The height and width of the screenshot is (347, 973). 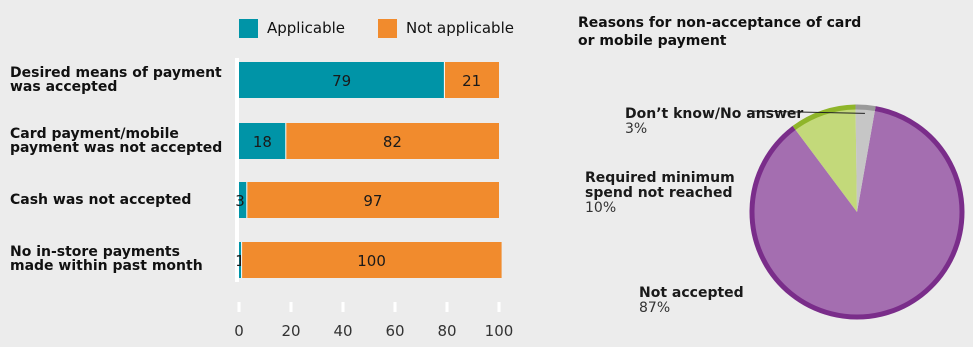 What do you see at coordinates (636, 129) in the screenshot?
I see `pie-label-dont-know-pct: 3%` at bounding box center [636, 129].